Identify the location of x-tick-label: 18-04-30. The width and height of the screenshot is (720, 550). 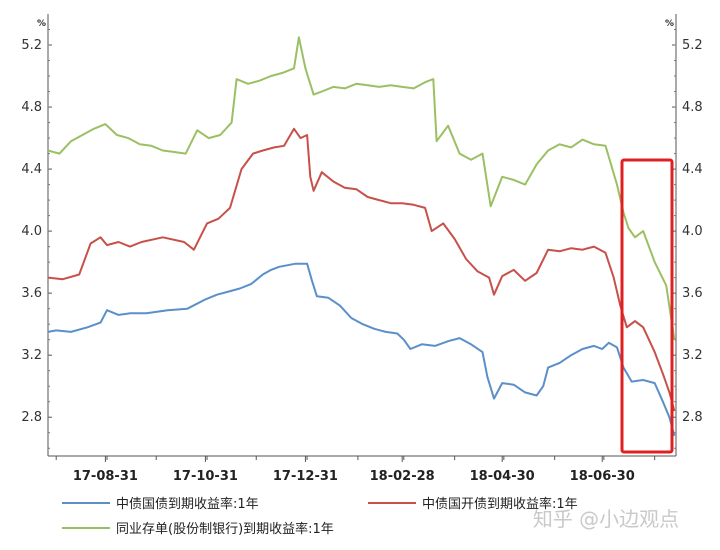
(502, 476).